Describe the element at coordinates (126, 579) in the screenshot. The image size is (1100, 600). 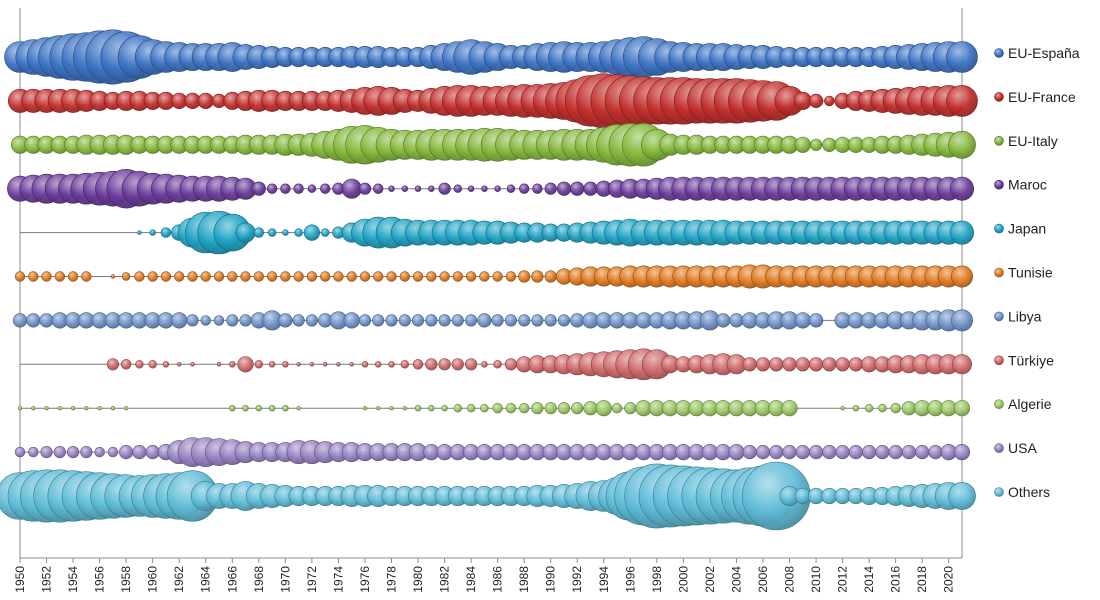
I see `x-tick-label: 1958` at that location.